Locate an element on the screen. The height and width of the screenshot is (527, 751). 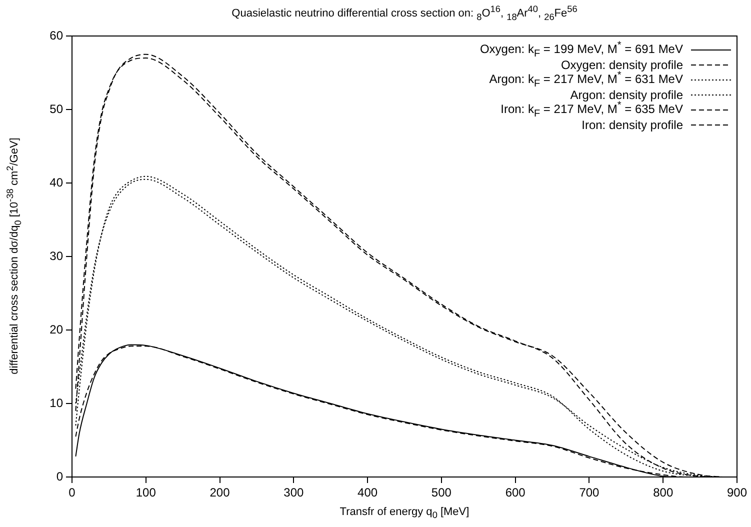
x-tick-label: 100 is located at coordinates (146, 493).